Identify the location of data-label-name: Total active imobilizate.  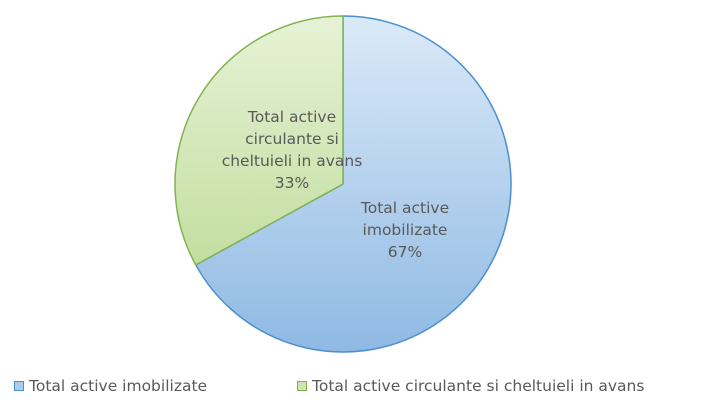
(405, 219).